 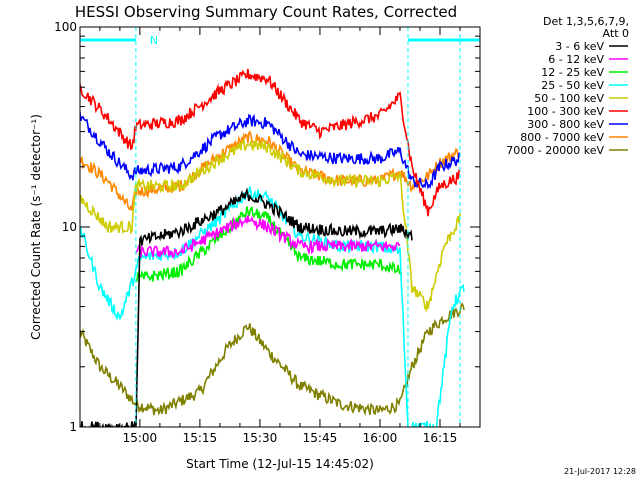 I want to click on legend-entry-label: 3 - 6 keV, so click(x=579, y=46).